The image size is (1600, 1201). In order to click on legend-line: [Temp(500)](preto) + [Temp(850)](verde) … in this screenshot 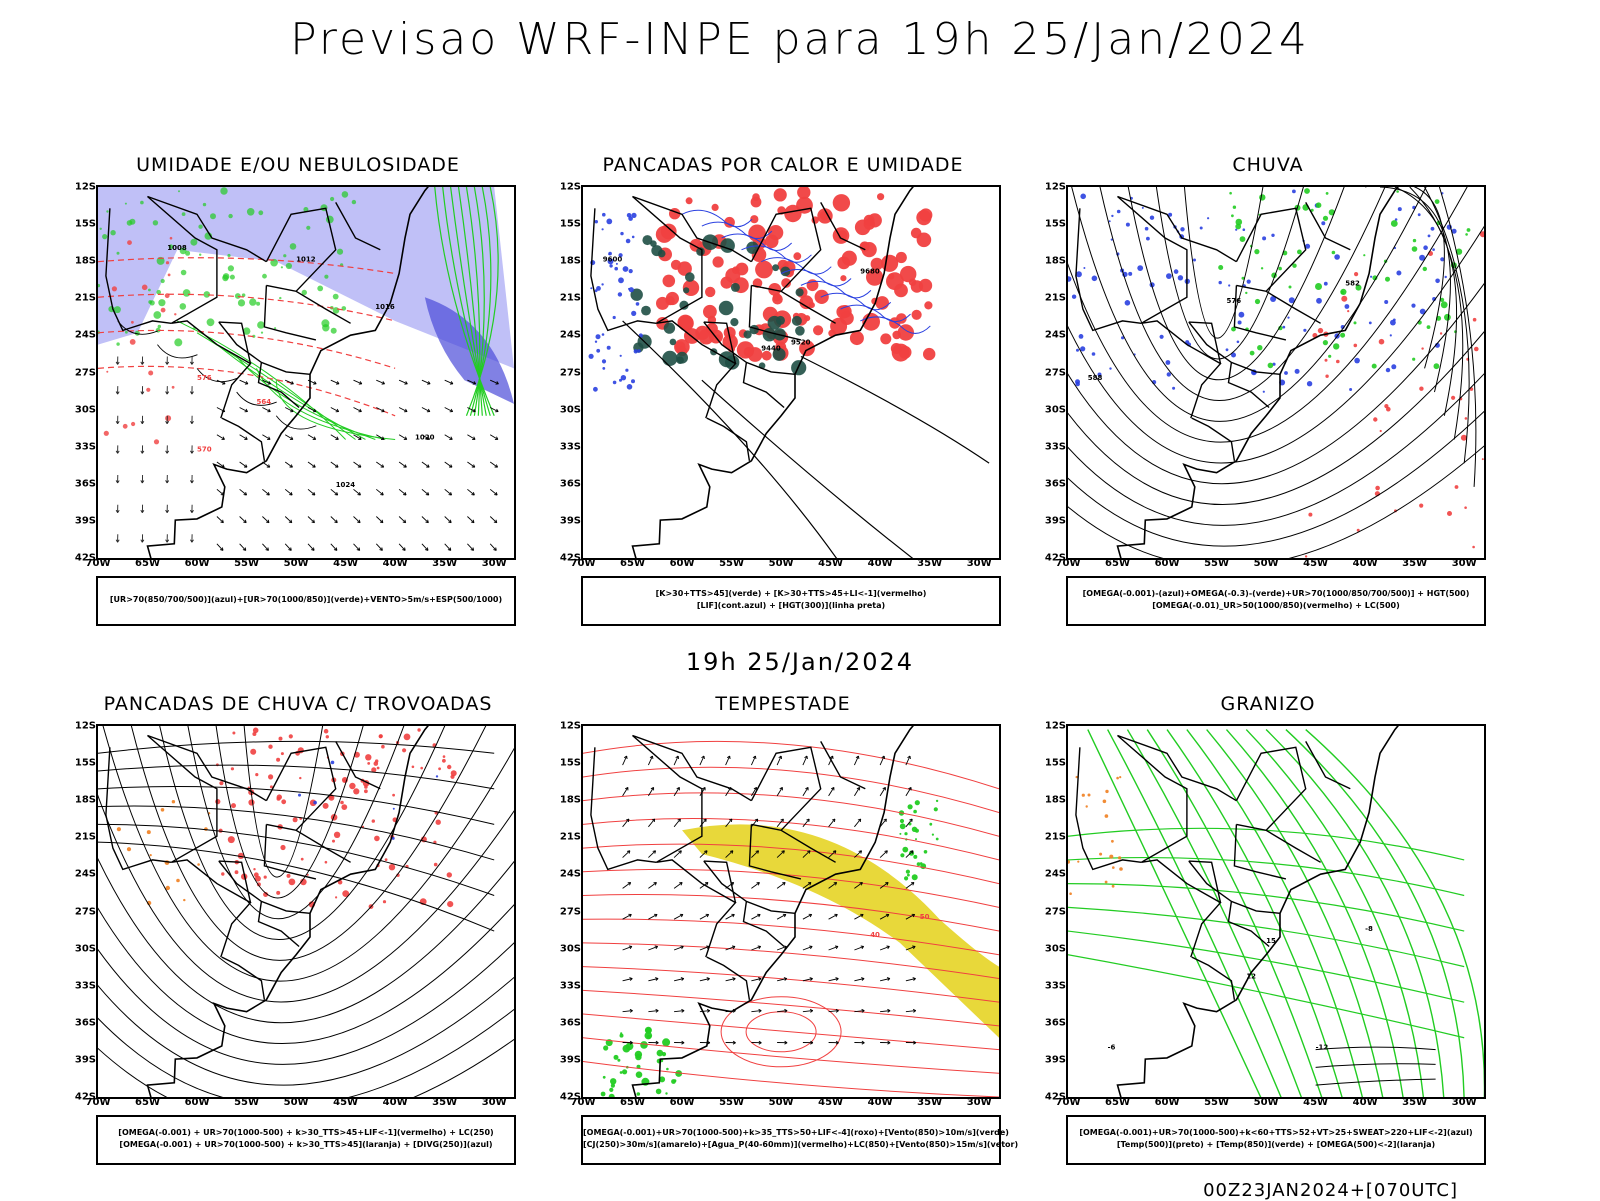, I will do `click(1276, 1145)`.